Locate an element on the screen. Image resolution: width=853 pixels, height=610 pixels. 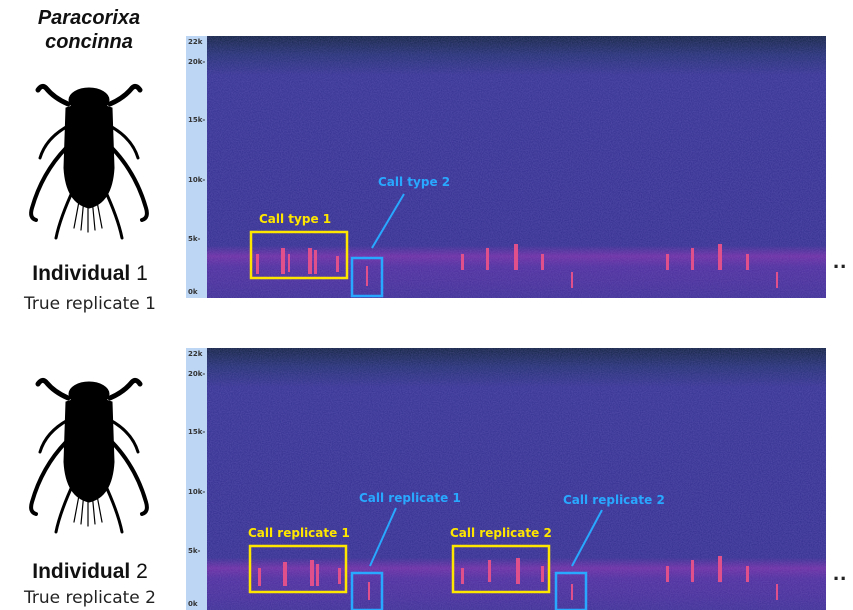
annotation-call-type-2: Call type 2 is located at coordinates (414, 182).